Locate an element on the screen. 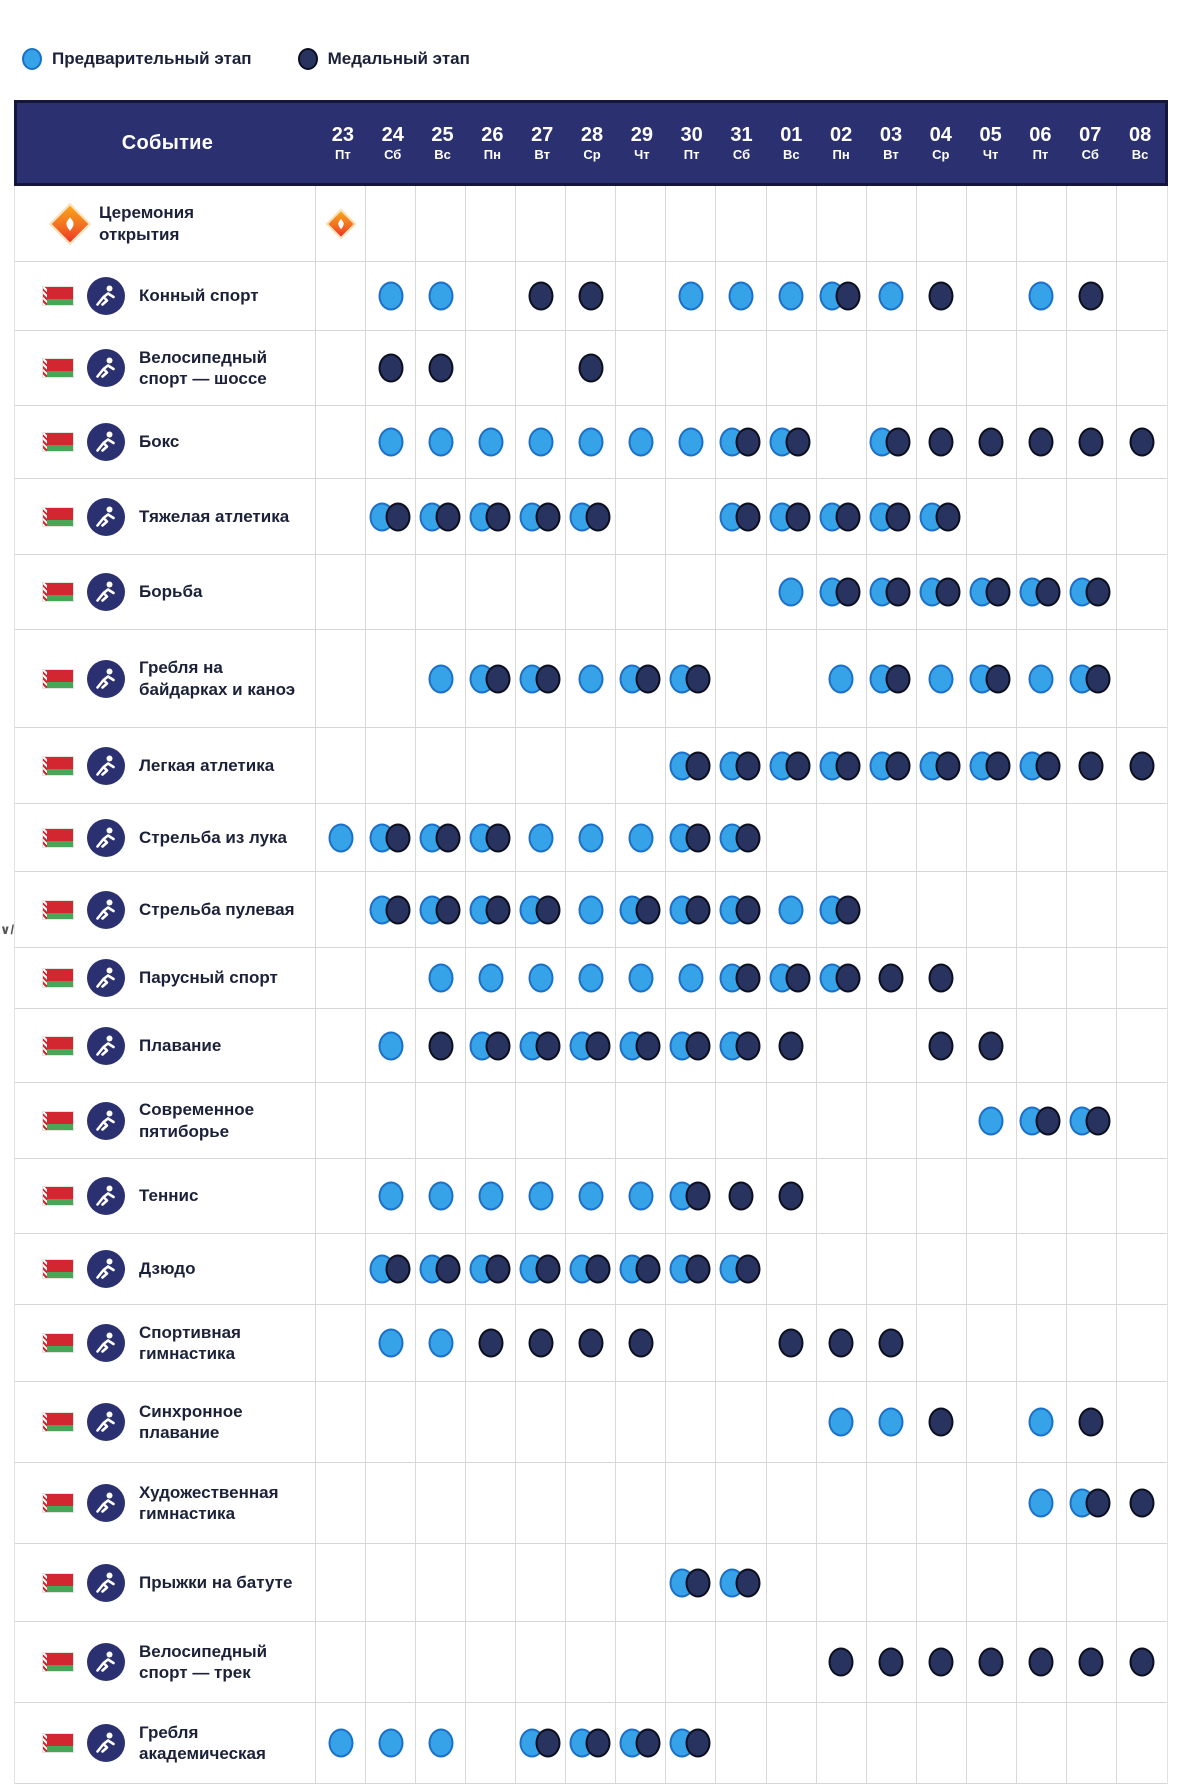 The image size is (1181, 1784). event-label-cell: Стрельба из лука is located at coordinates (165, 837).